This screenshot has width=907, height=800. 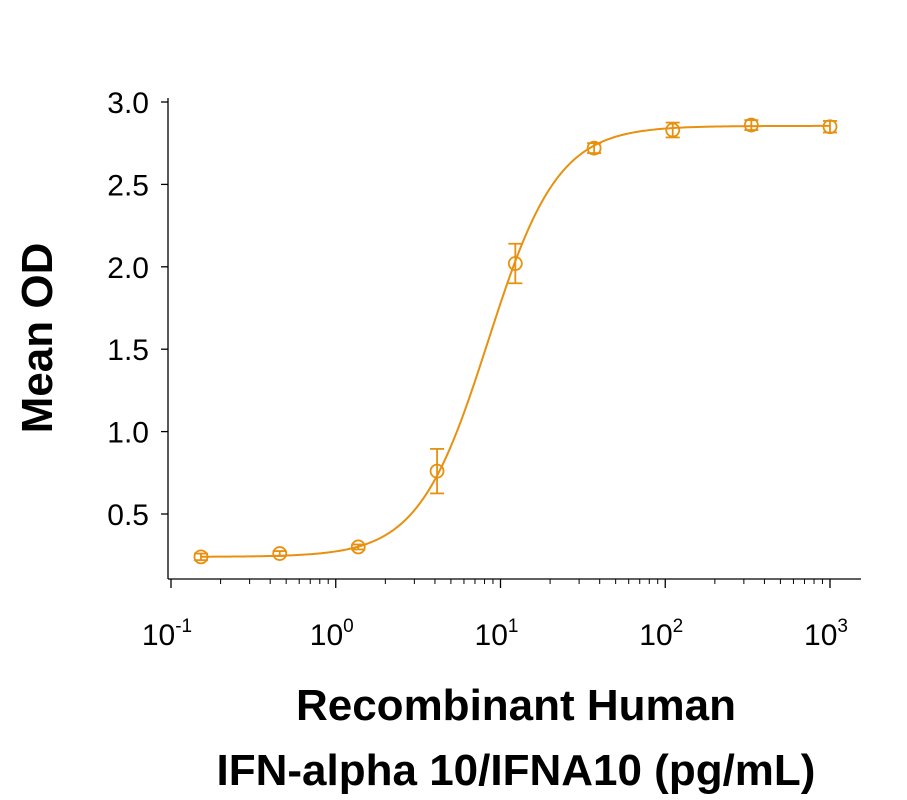 What do you see at coordinates (661, 634) in the screenshot?
I see `x-tick-label: 10²` at bounding box center [661, 634].